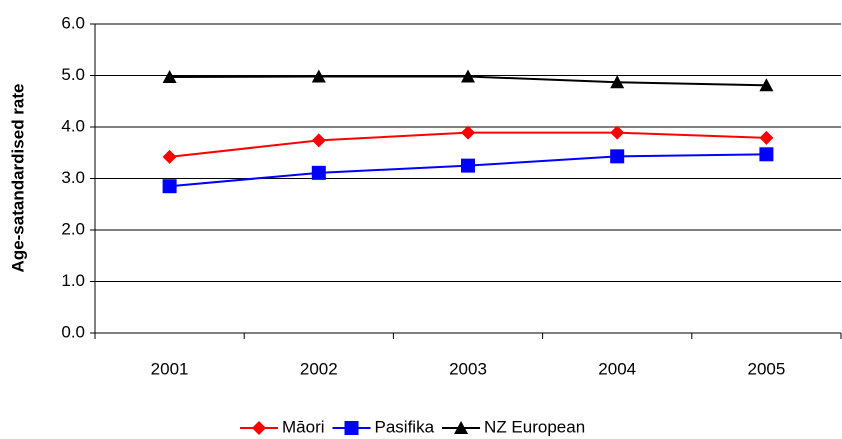 This screenshot has height=439, width=842. What do you see at coordinates (170, 368) in the screenshot?
I see `x-tick-label: 2001` at bounding box center [170, 368].